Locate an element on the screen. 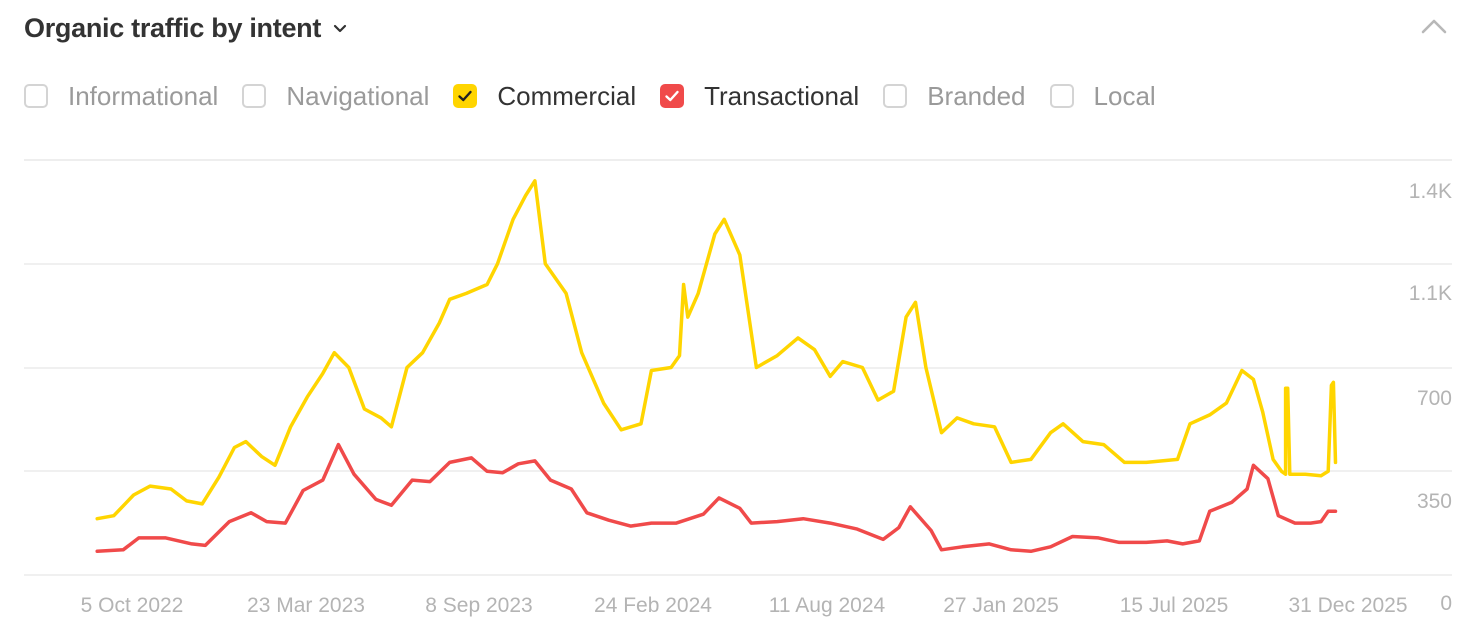 Image resolution: width=1474 pixels, height=642 pixels. legend-item-transactional: Transactional is located at coordinates (759, 96).